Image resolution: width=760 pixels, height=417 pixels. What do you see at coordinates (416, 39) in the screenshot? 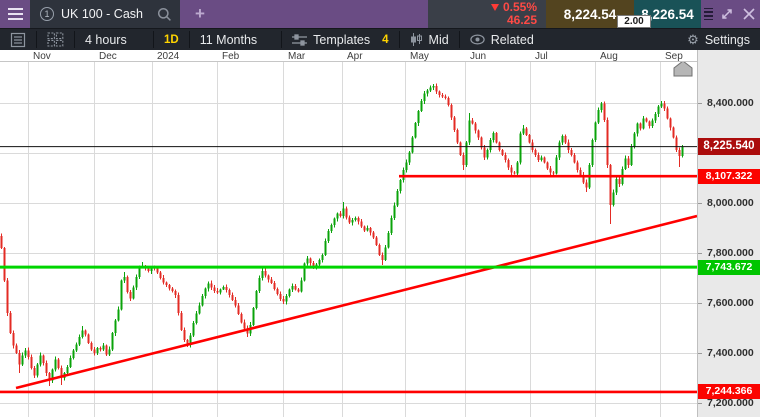
I see `candlestick-icon` at bounding box center [416, 39].